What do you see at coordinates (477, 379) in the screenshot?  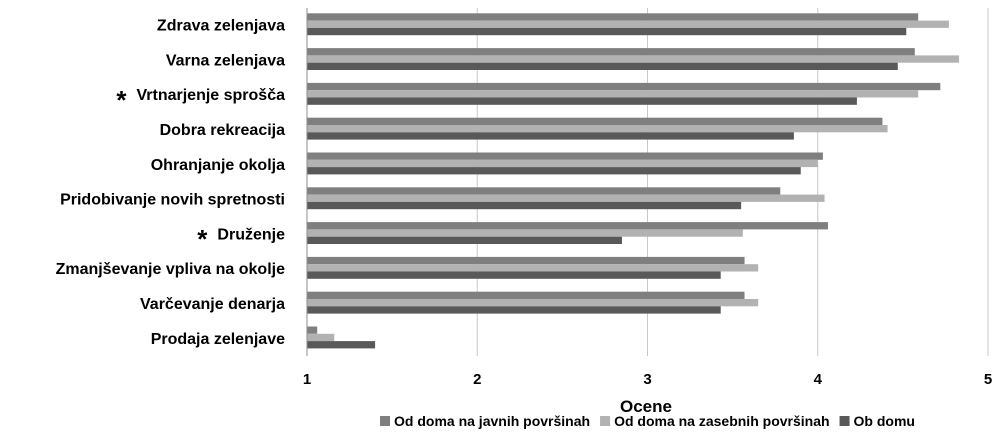 I see `x-tick-label: 2` at bounding box center [477, 379].